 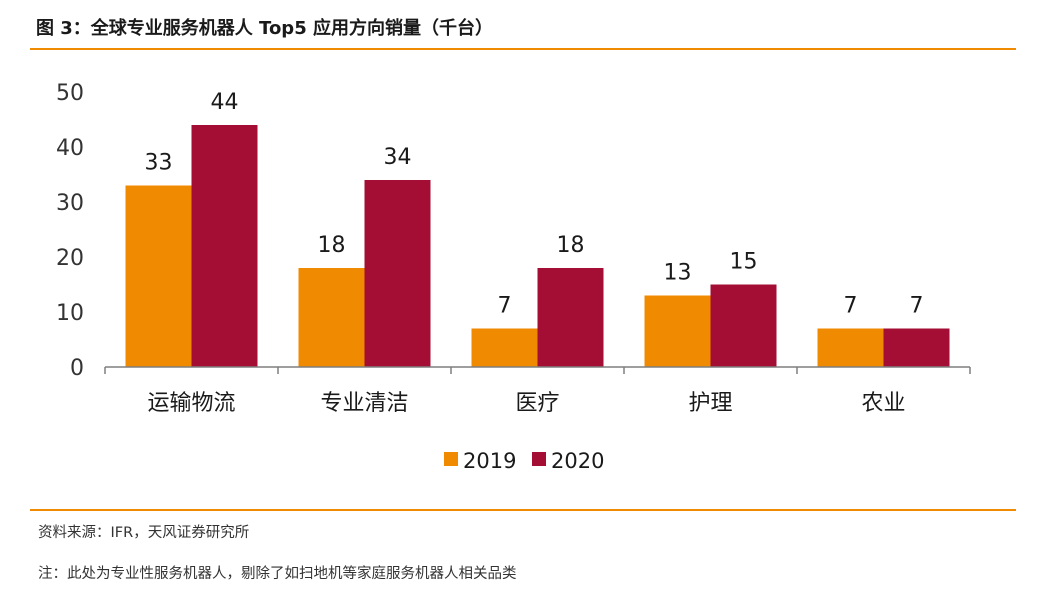 What do you see at coordinates (70, 231) in the screenshot?
I see `y-axis-ticks: 0 10 20 30 40 50` at bounding box center [70, 231].